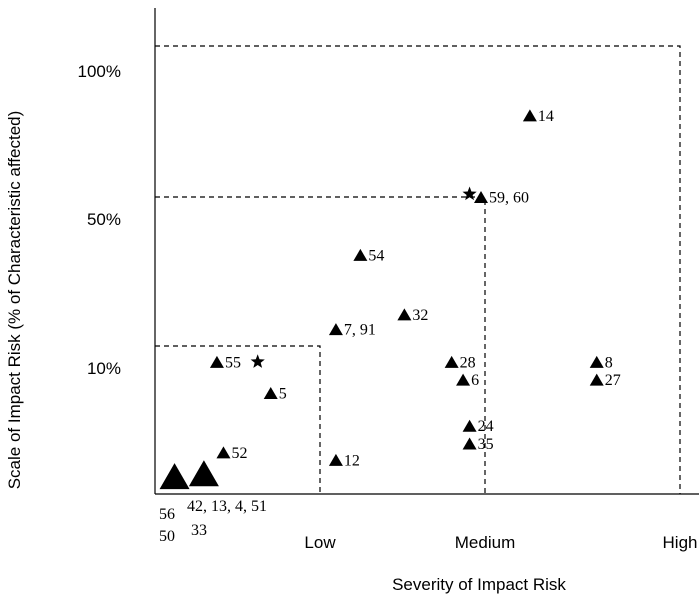 Image resolution: width=699 pixels, height=598 pixels. Describe the element at coordinates (680, 542) in the screenshot. I see `x-tick-label-high: High` at that location.